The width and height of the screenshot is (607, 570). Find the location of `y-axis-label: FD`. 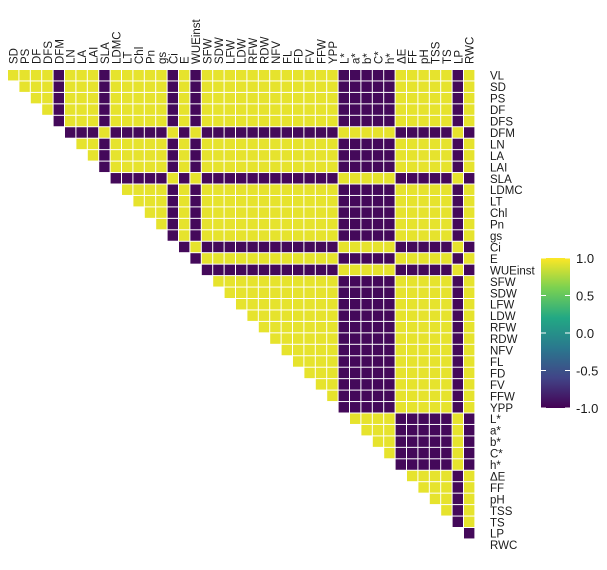

y-axis-label: FD is located at coordinates (497, 374).